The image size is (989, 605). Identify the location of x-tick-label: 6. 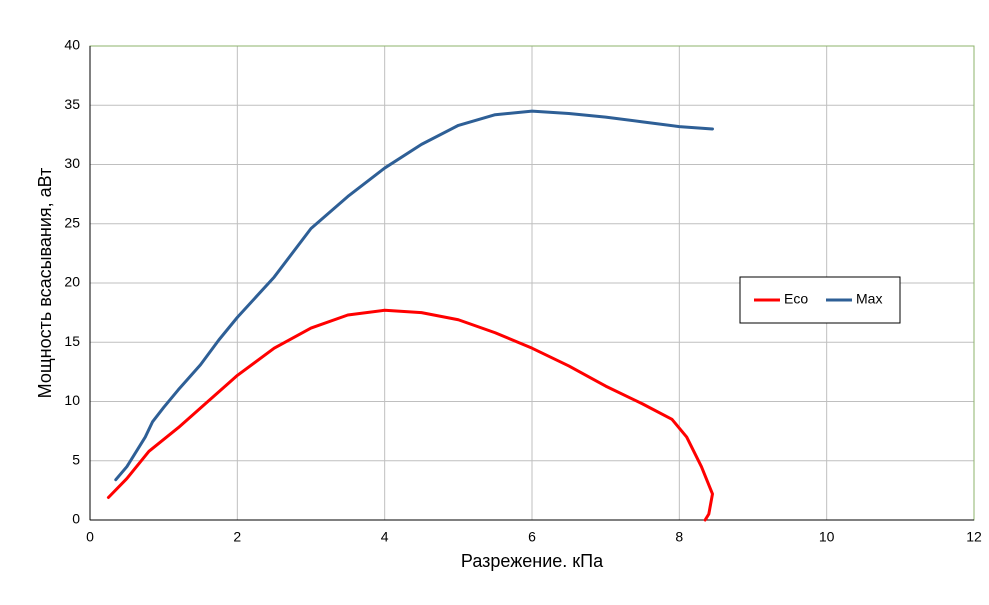
(532, 537).